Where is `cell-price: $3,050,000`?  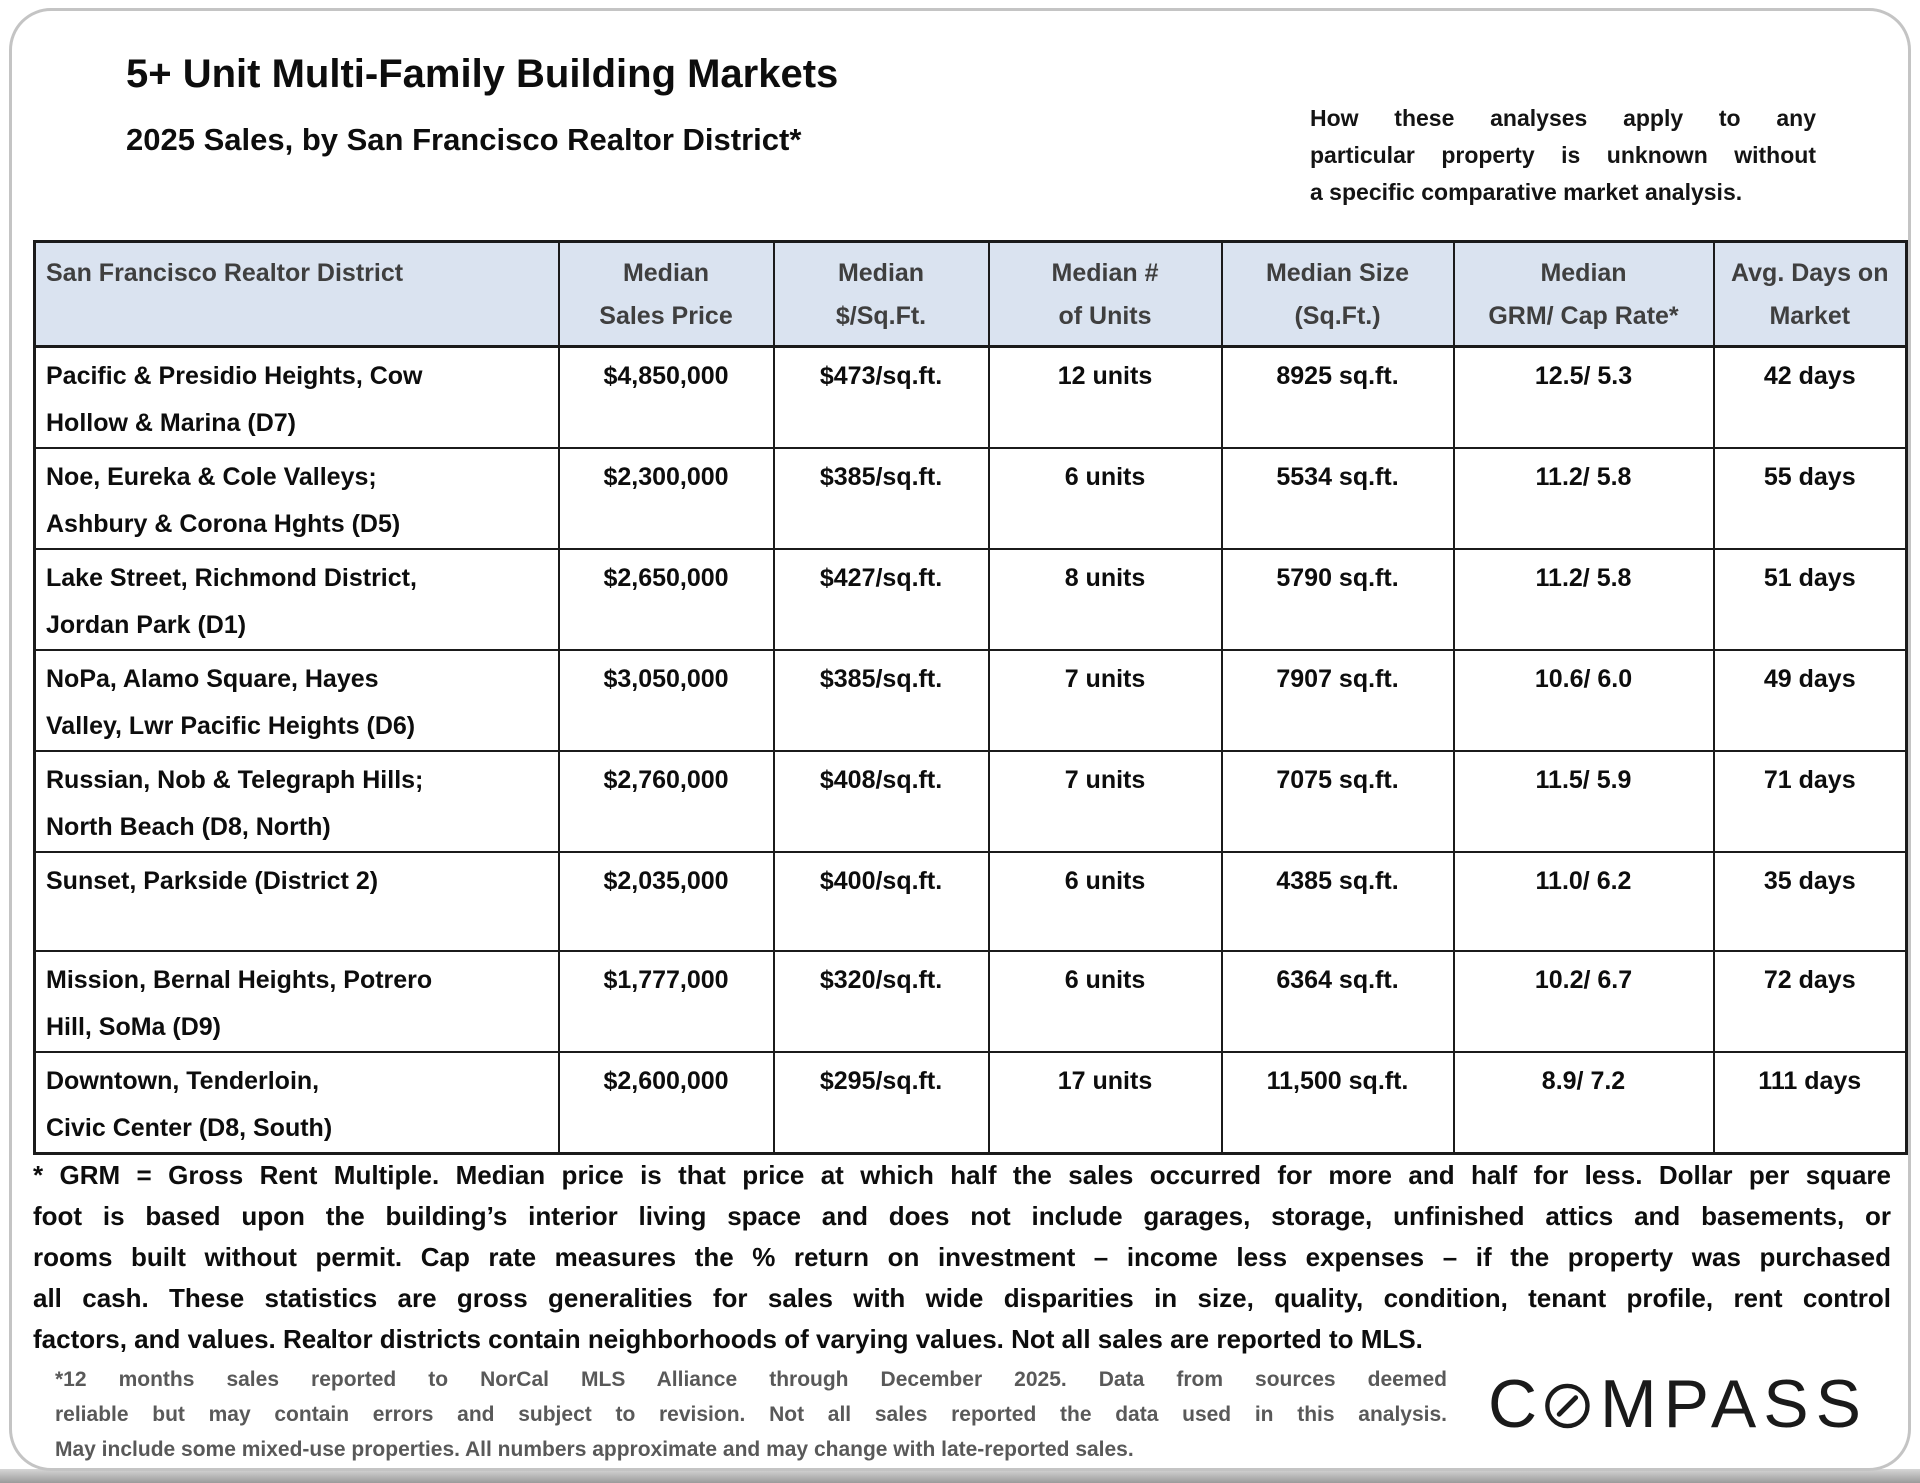 cell-price: $3,050,000 is located at coordinates (666, 700).